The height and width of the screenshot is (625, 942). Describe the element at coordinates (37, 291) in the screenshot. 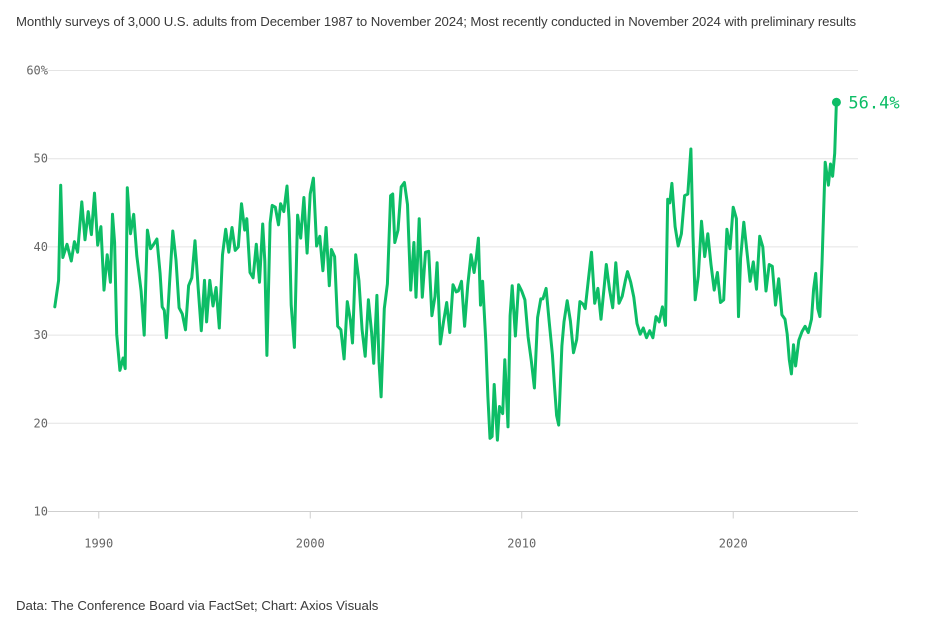

I see `y-tick-labels: 60% 50 40 30 20 10` at that location.